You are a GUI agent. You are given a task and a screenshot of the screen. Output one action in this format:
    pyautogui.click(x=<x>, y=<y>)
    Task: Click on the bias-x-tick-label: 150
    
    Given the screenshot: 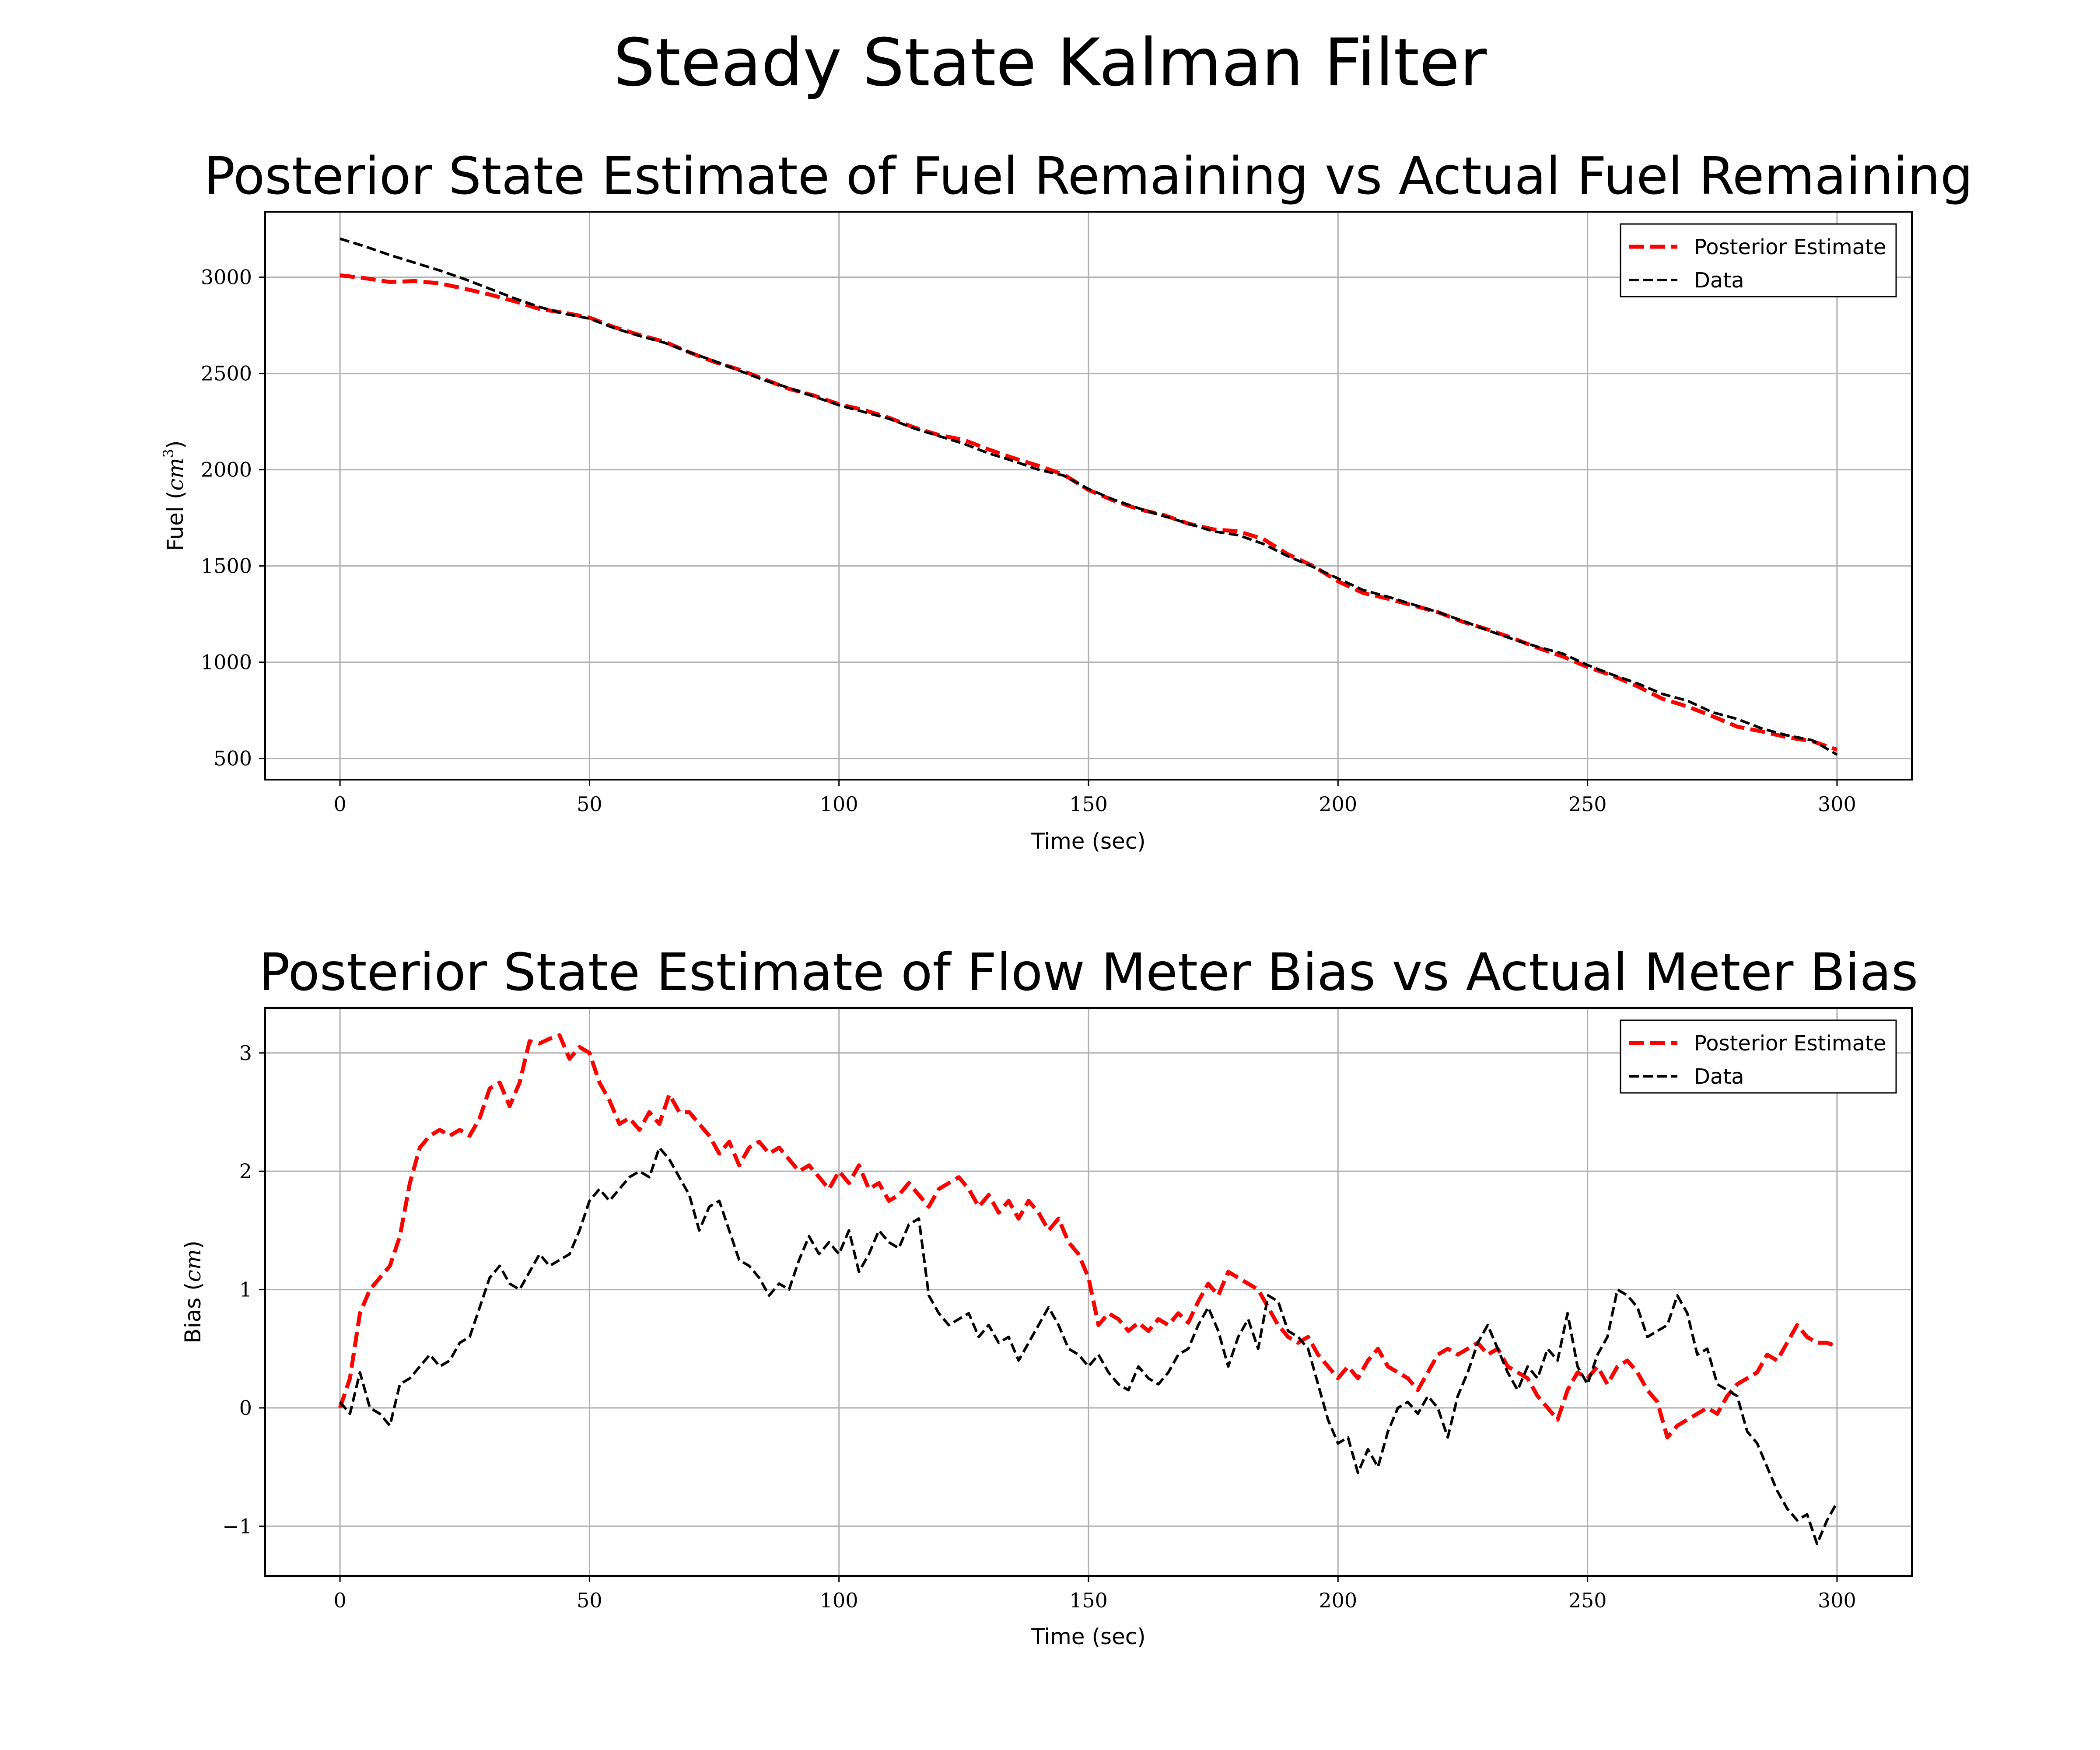 What is the action you would take?
    pyautogui.click(x=1088, y=1600)
    